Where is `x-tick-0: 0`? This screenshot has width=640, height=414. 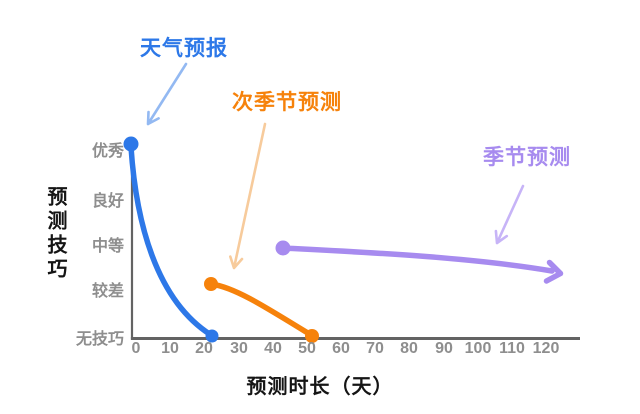
x-tick-0: 0 is located at coordinates (136, 348).